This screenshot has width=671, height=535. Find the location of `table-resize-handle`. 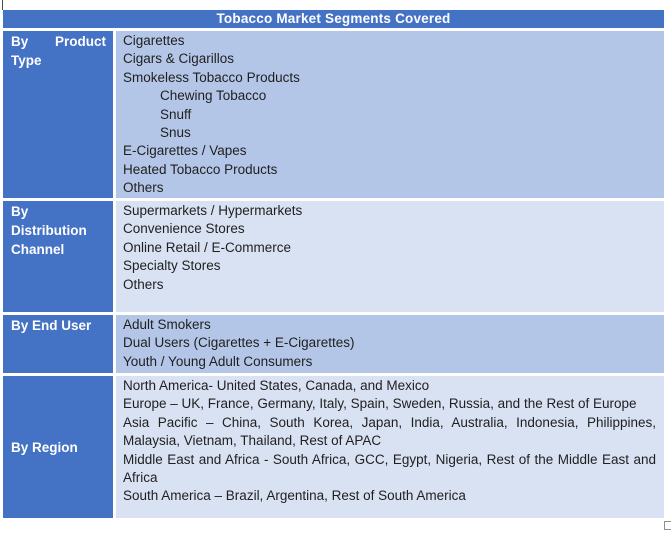

table-resize-handle is located at coordinates (667, 525).